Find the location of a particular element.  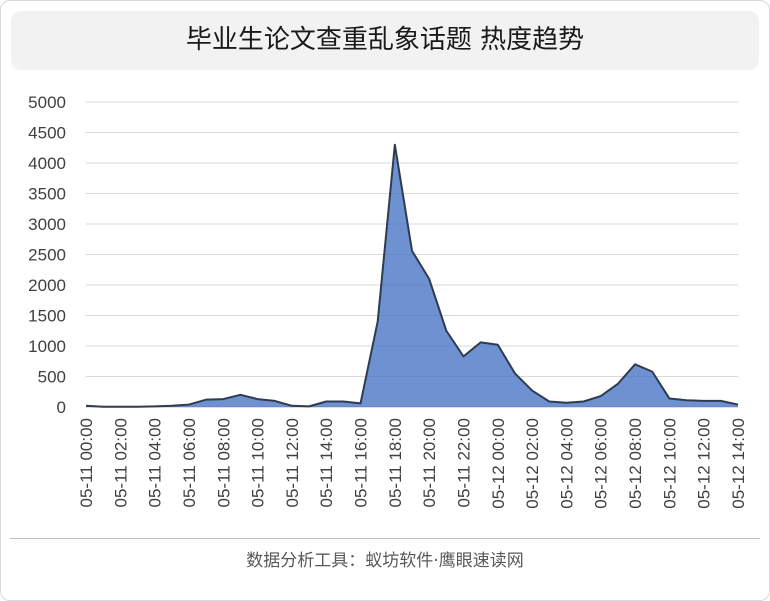

x-tick-label: 05-12 08:00 is located at coordinates (635, 463).